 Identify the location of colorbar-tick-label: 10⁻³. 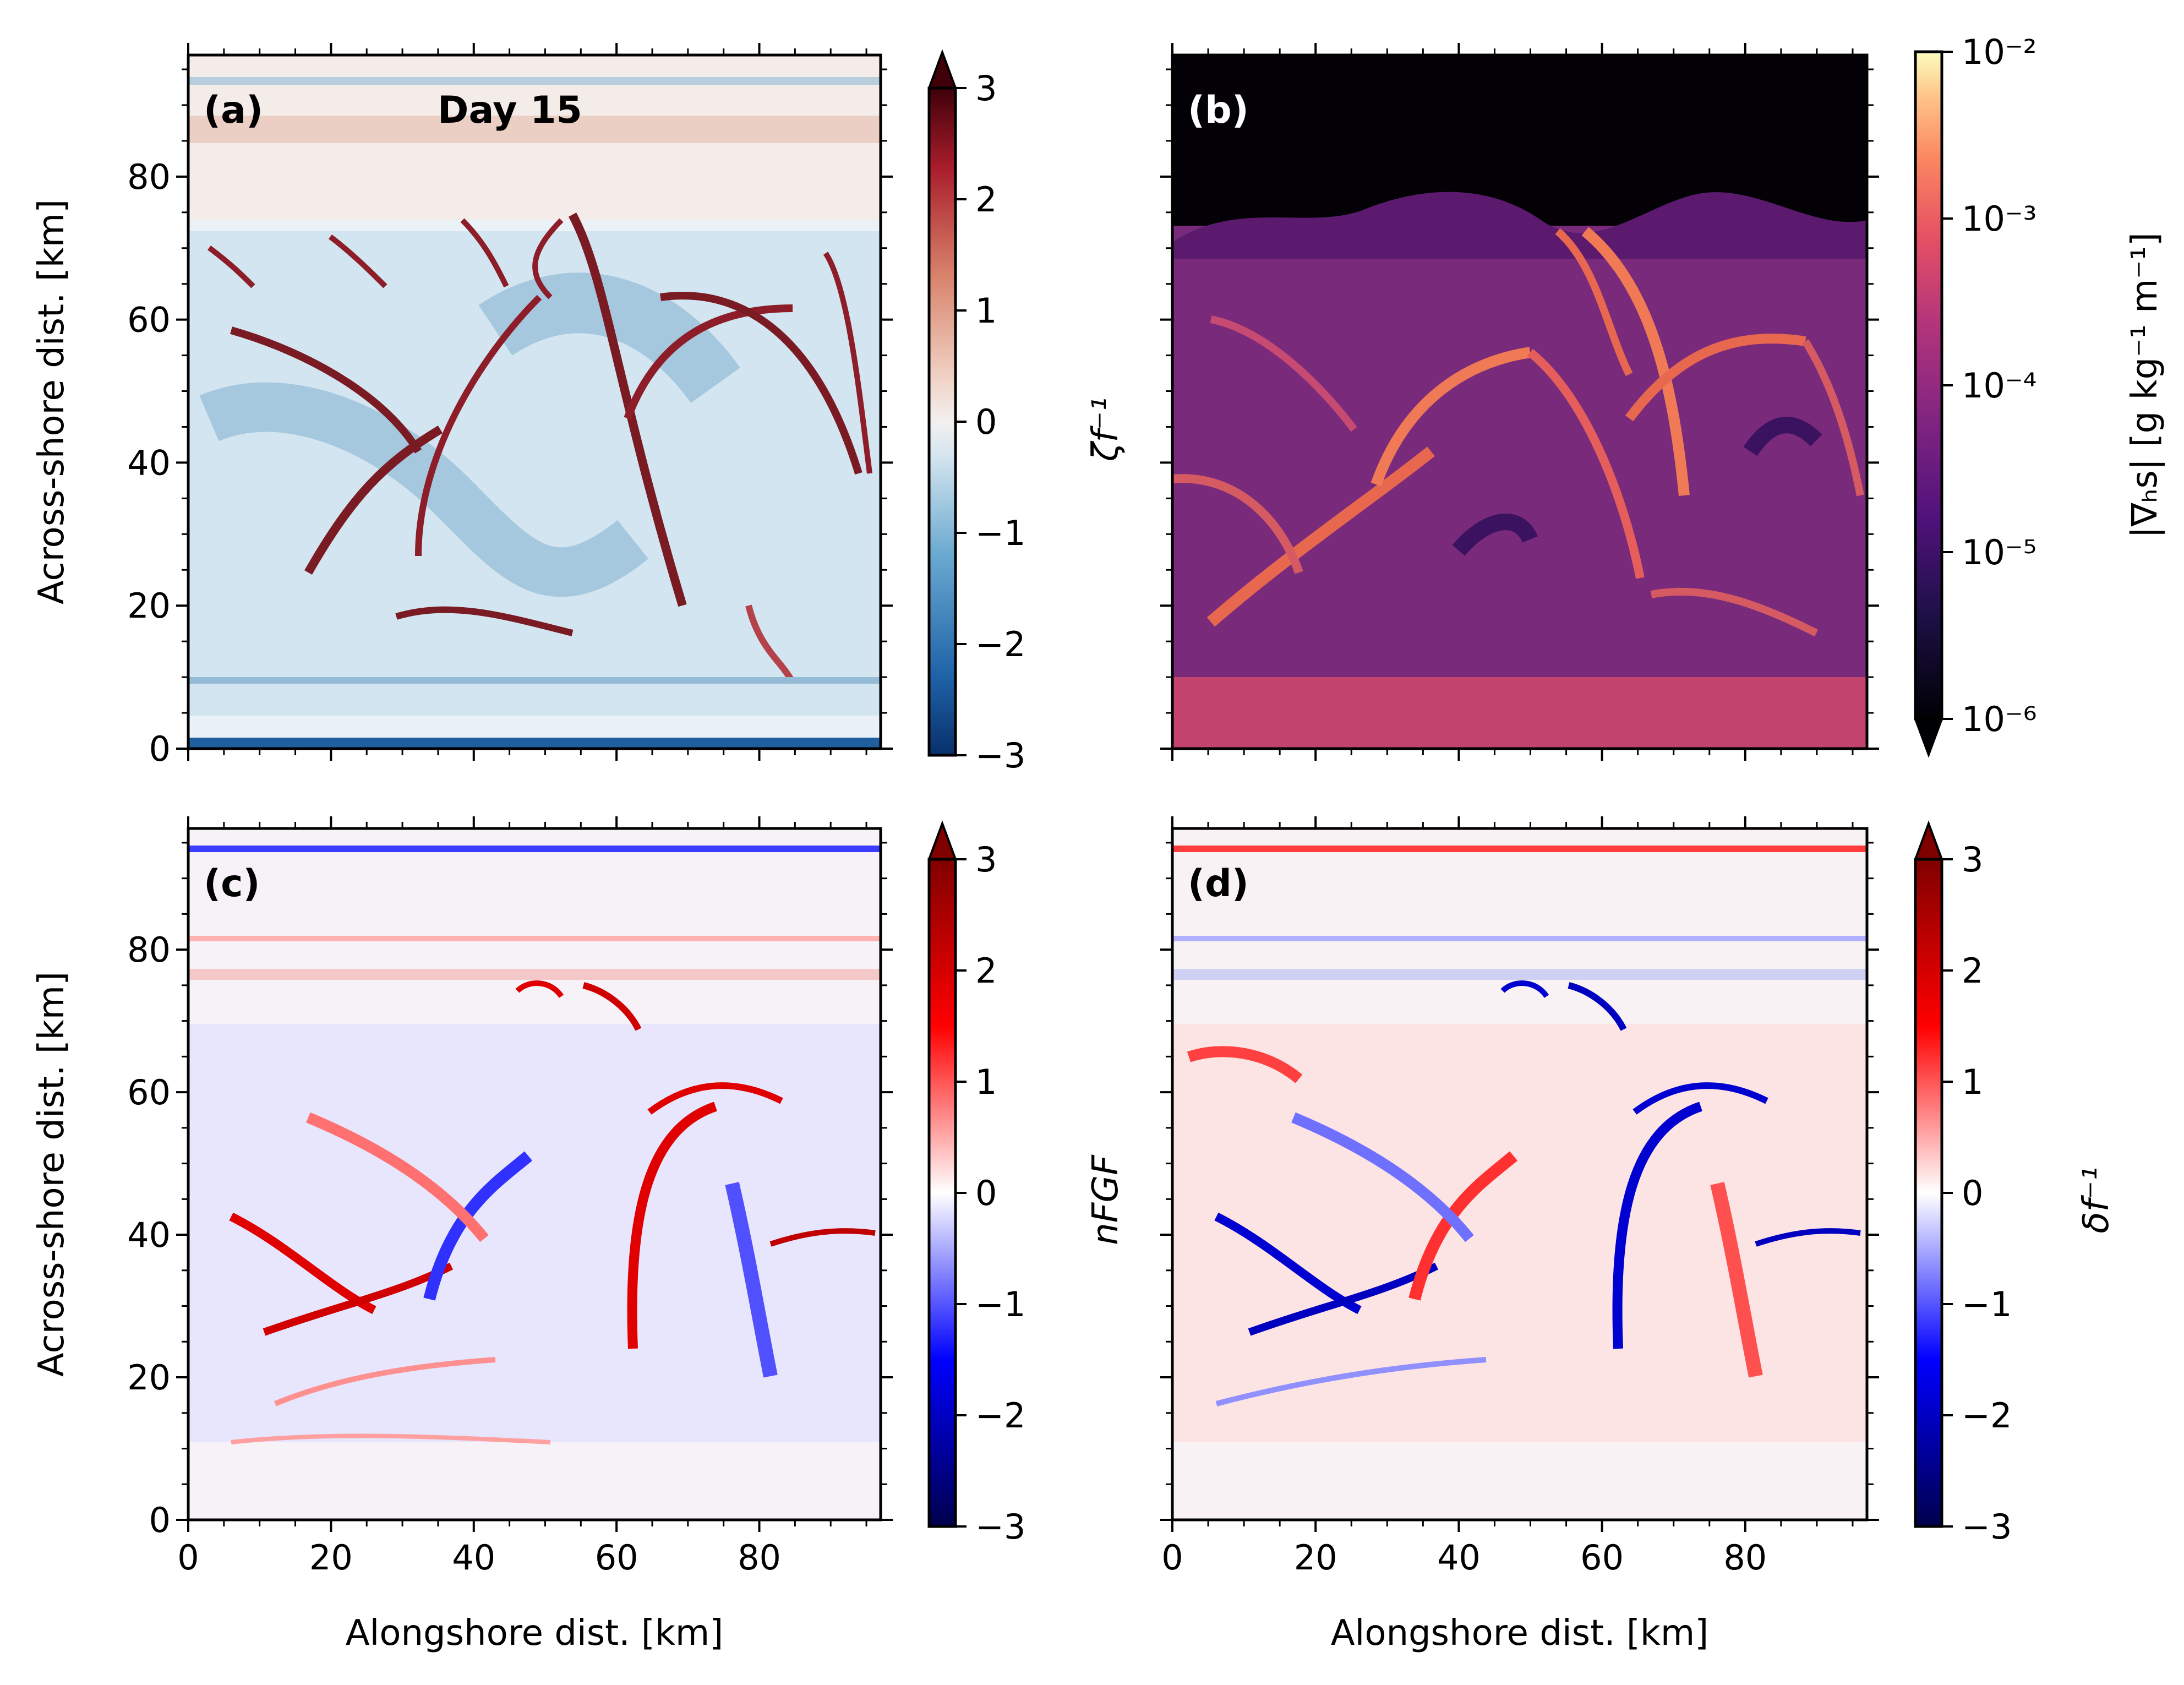
(1999, 219).